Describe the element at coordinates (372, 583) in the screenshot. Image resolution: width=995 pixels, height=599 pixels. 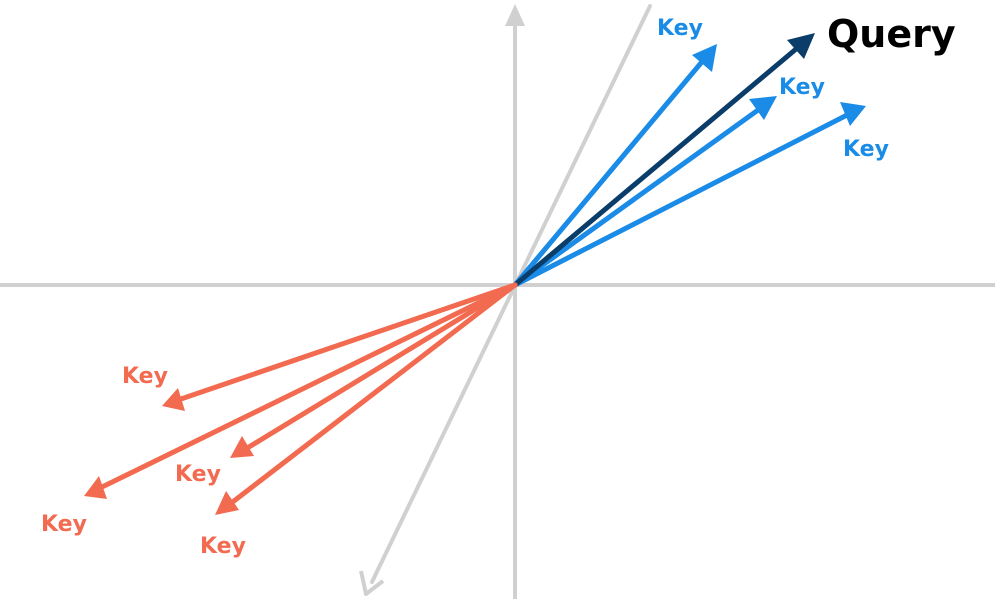
I see `diagonal-axis-arrowhead` at that location.